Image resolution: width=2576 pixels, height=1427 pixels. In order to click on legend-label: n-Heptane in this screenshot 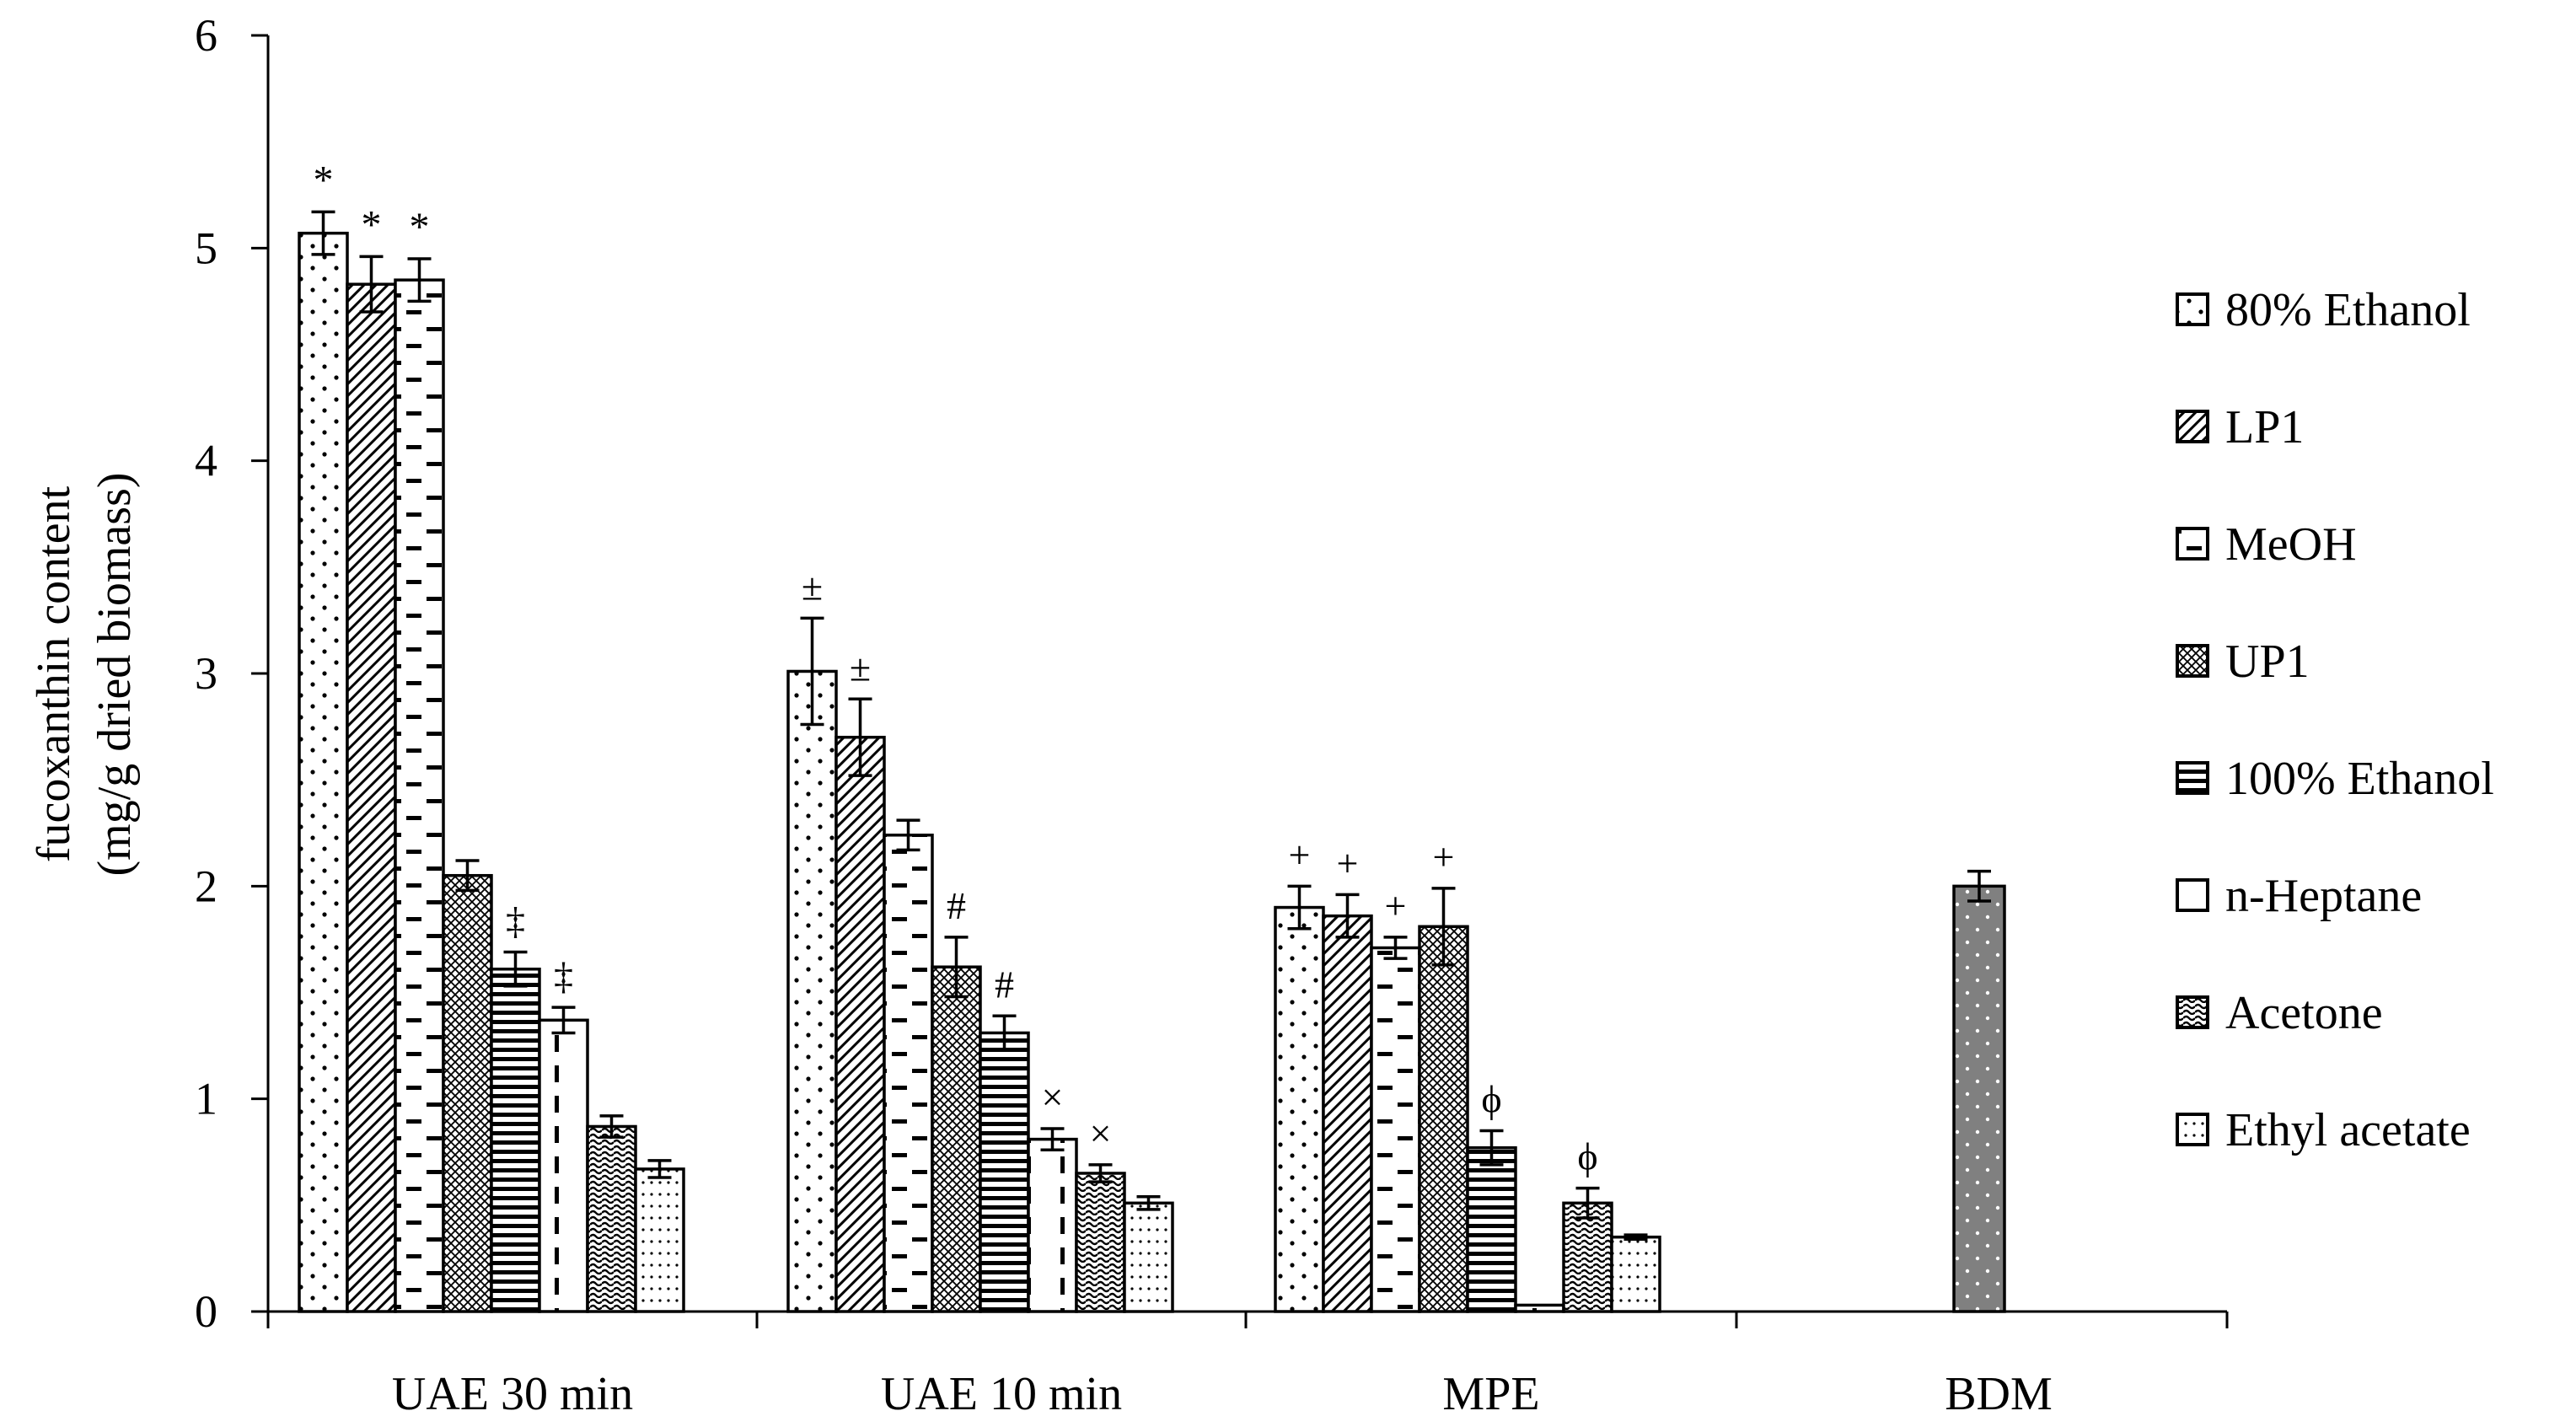, I will do `click(2323, 896)`.